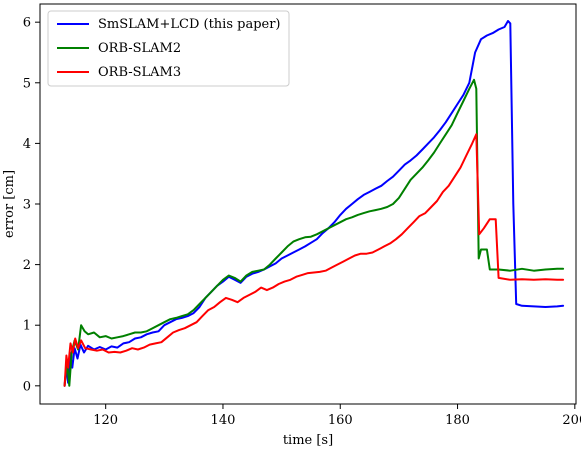 The width and height of the screenshot is (581, 451). I want to click on y-tick-label: 0, so click(27, 386).